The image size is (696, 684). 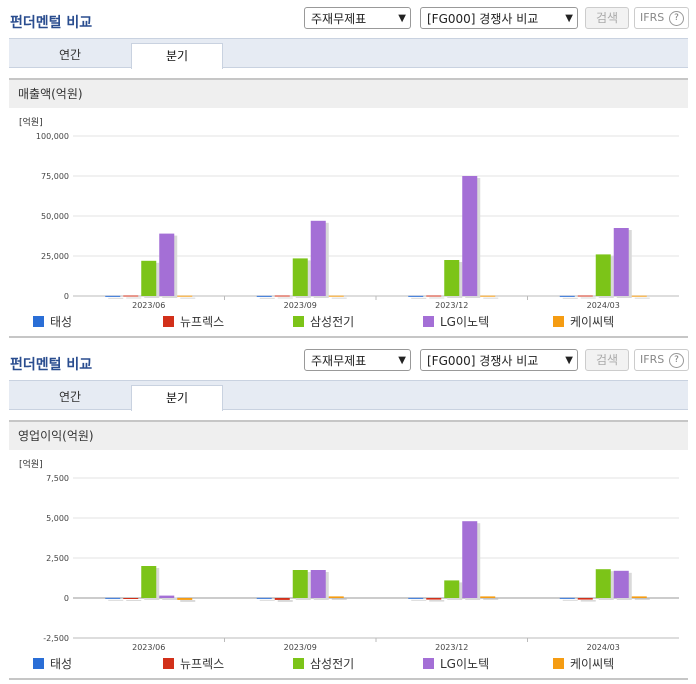 I want to click on y-unit-label: [억원], so click(x=31, y=464).